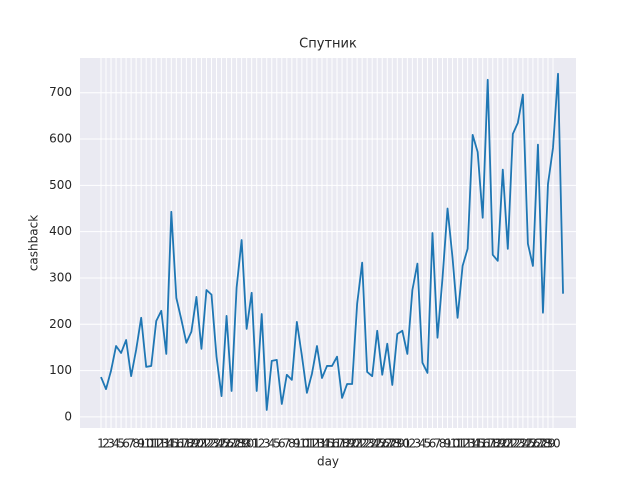  I want to click on x-tick-label: 31, so click(251, 444).